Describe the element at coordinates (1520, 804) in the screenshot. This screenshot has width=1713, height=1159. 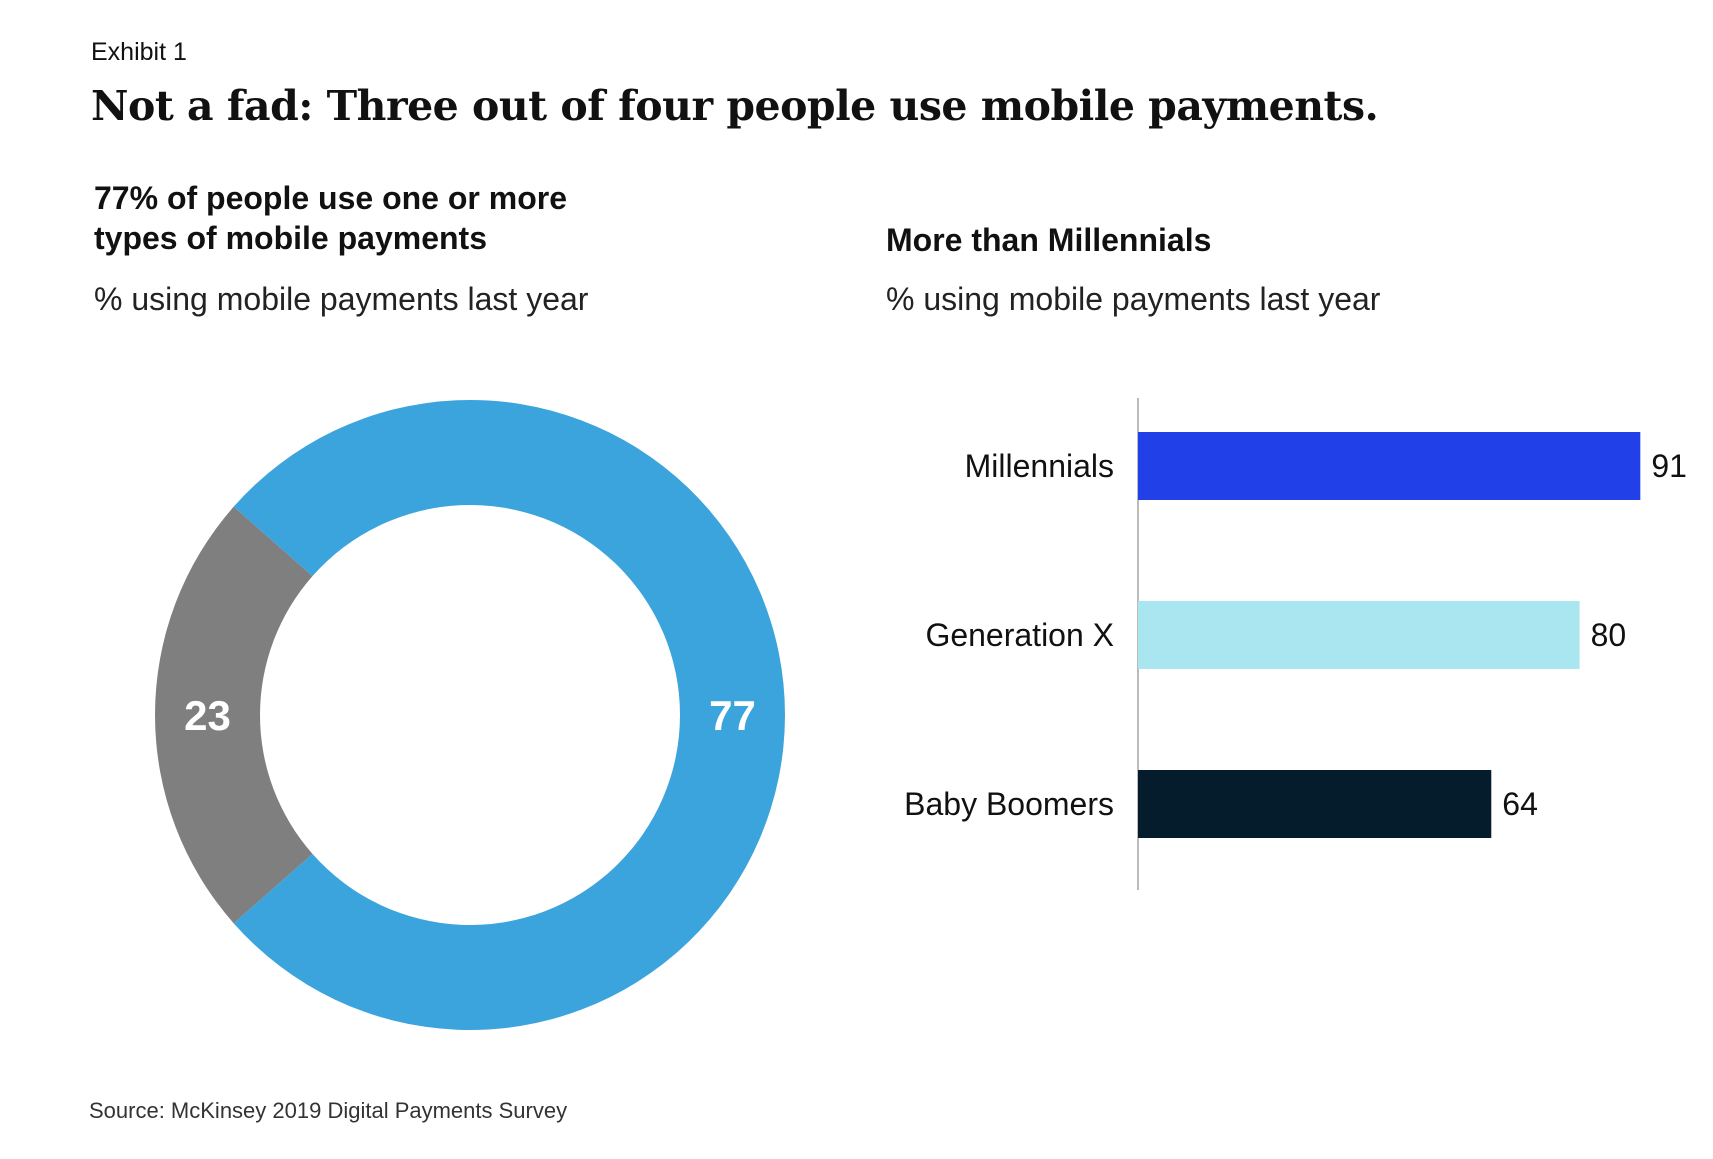
I see `bar-value-baby-boomers: 64` at that location.